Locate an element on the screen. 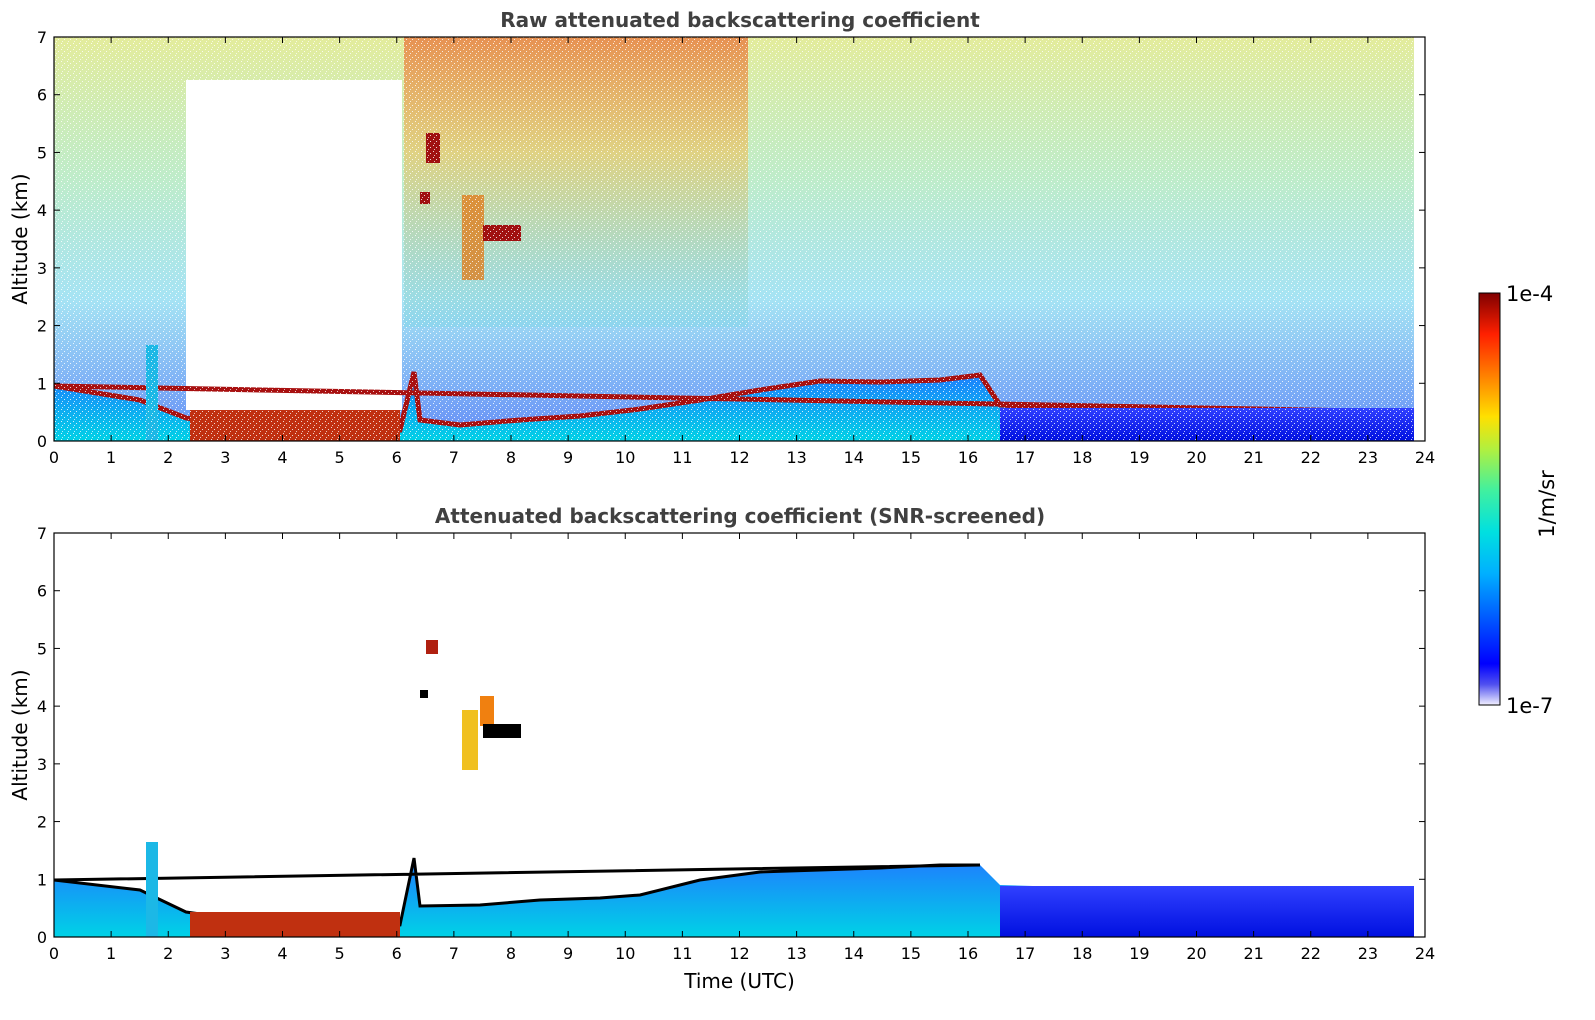  panel1-xtick-label: 23 is located at coordinates (1368, 457).